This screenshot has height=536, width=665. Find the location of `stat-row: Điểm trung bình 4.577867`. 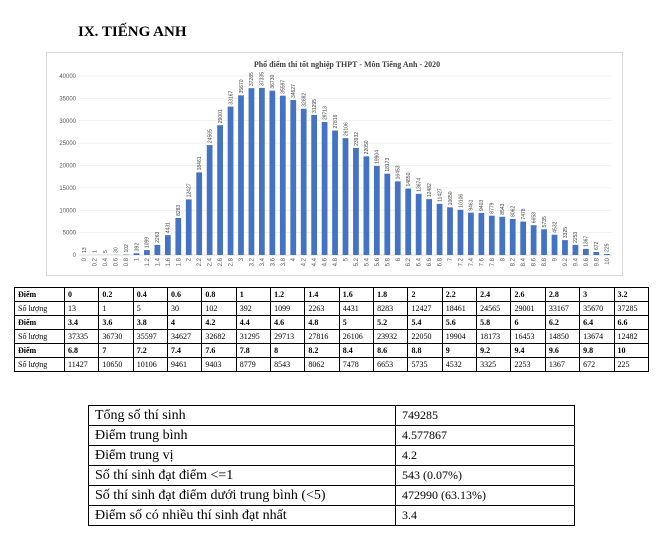

stat-row: Điểm trung bình 4.577867 is located at coordinates (331, 435).